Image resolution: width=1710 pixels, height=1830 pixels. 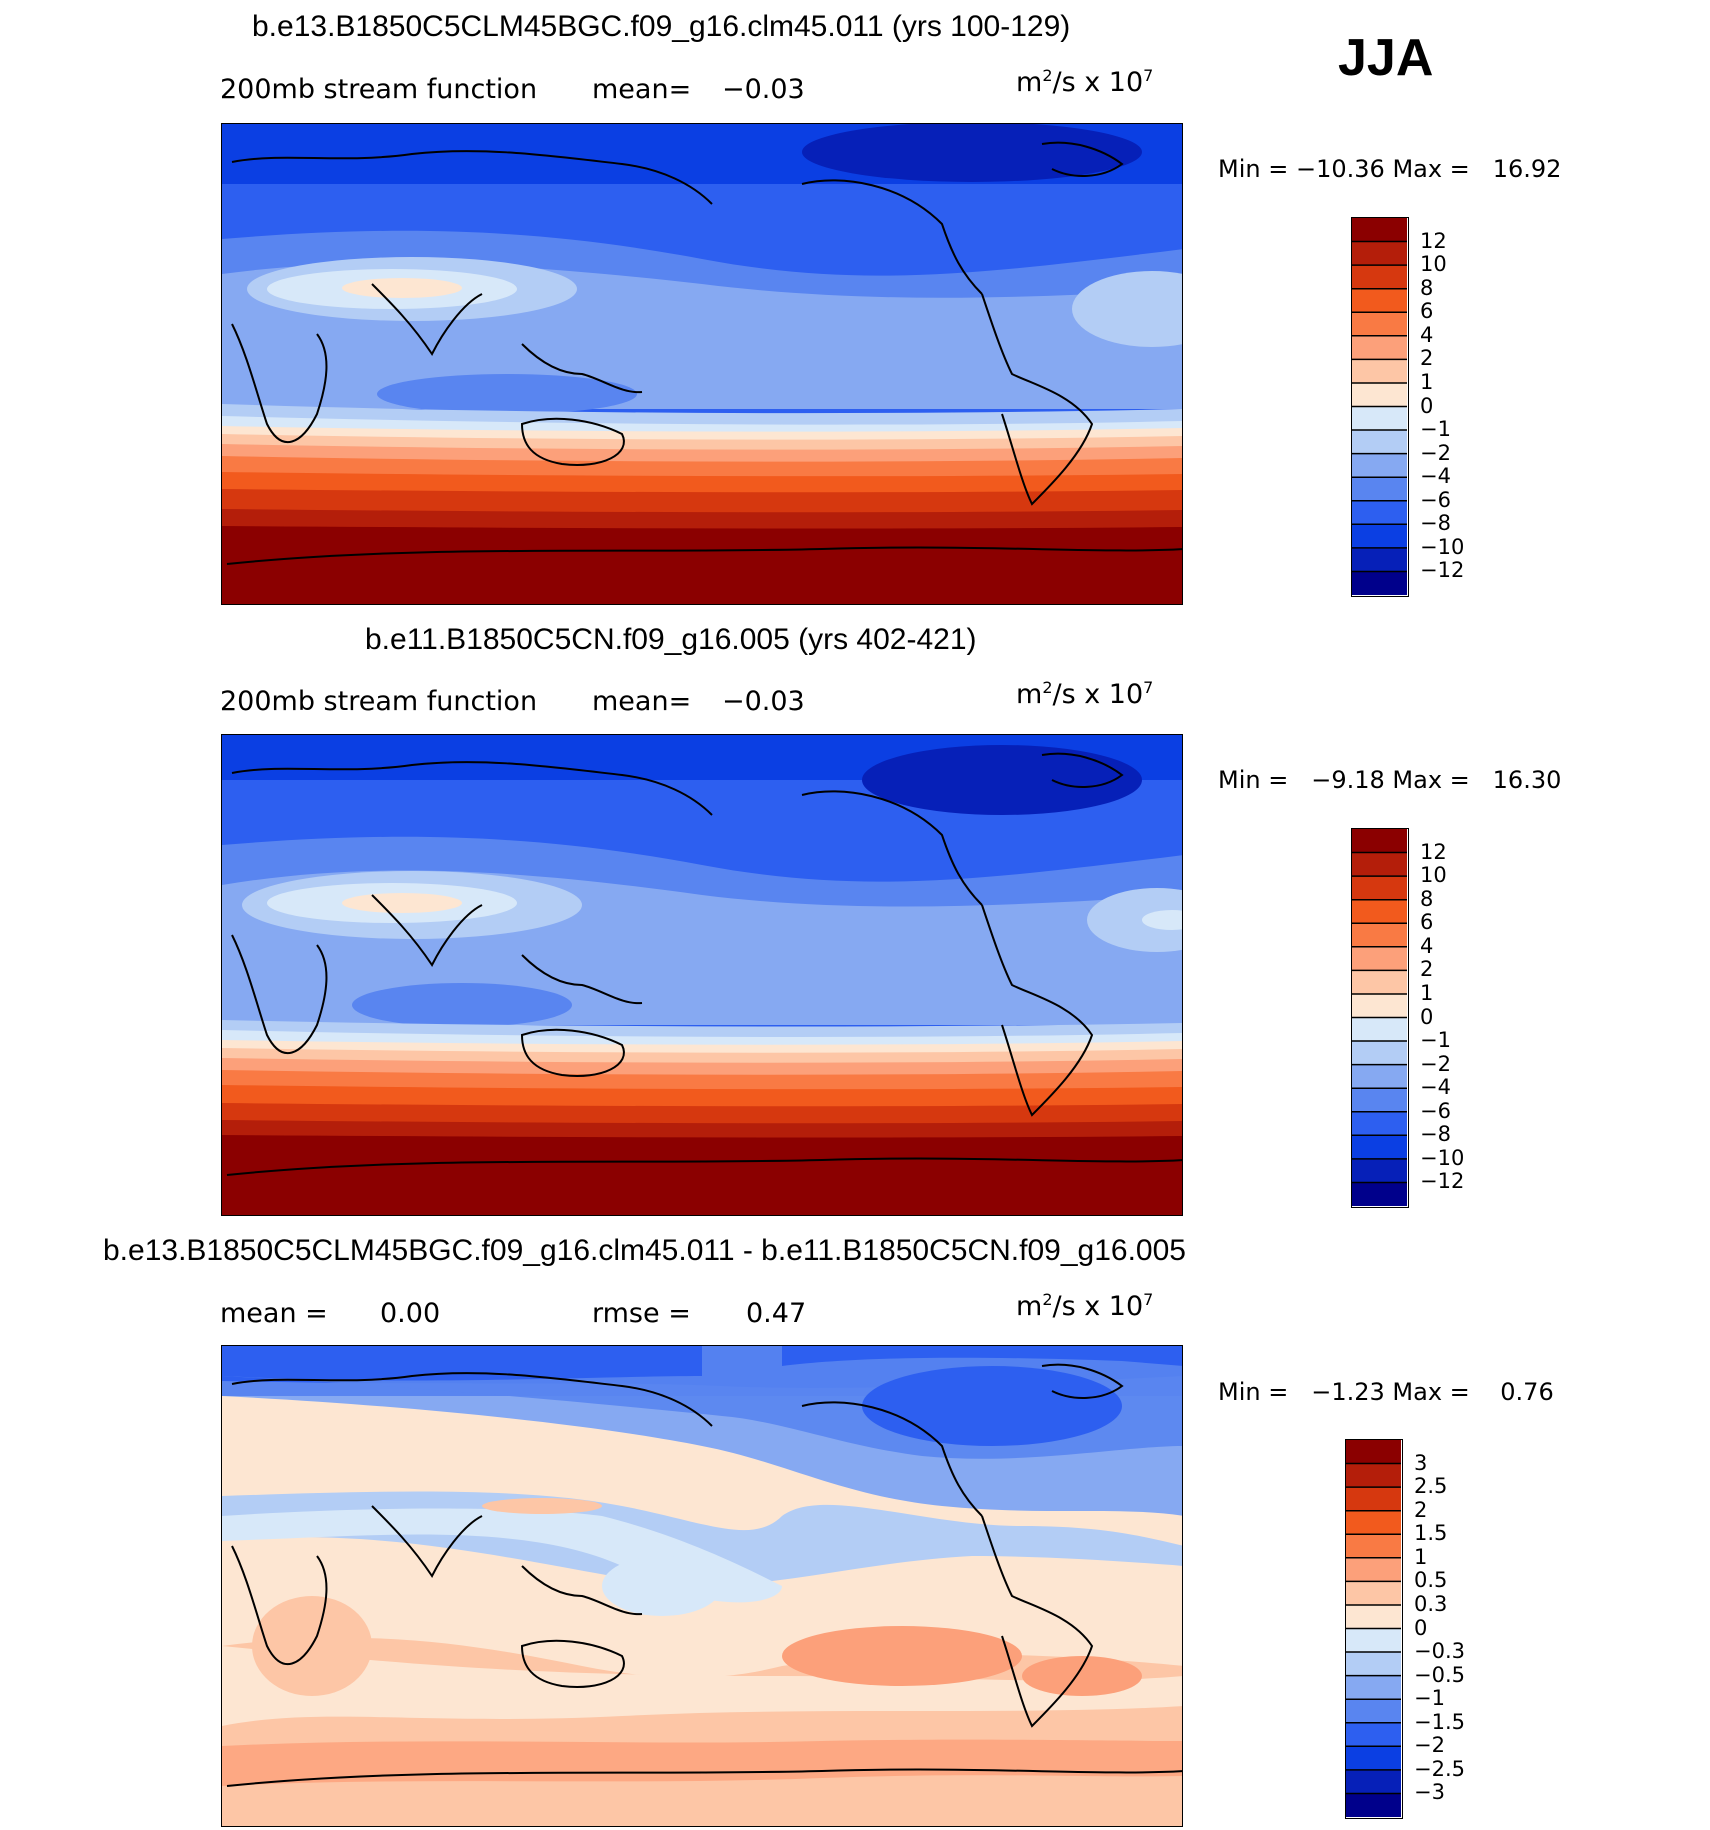 I want to click on panel-1-colorbar-level-label: 6, so click(x=1427, y=311).